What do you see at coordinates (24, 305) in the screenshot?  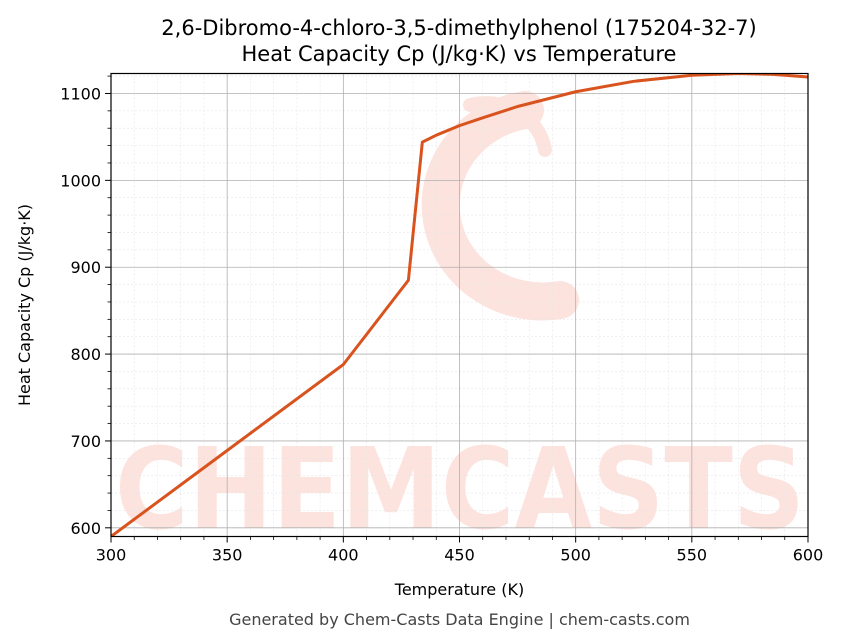 I see `y-axis-label: Heat Capacity Cp (J/kg·K)` at bounding box center [24, 305].